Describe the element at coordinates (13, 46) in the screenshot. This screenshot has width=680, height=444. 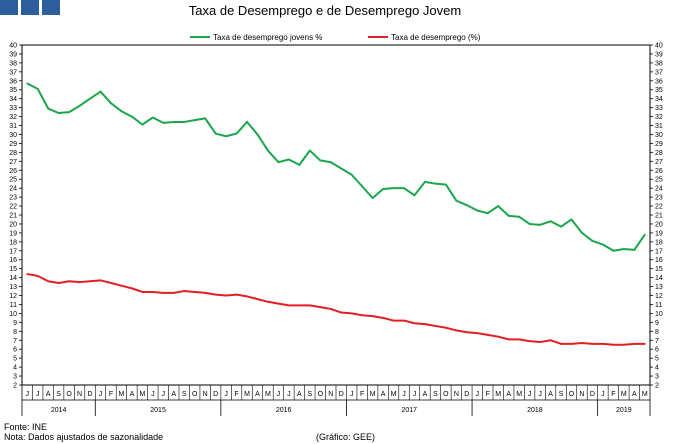
I see `y-tick-label-left: 40` at that location.